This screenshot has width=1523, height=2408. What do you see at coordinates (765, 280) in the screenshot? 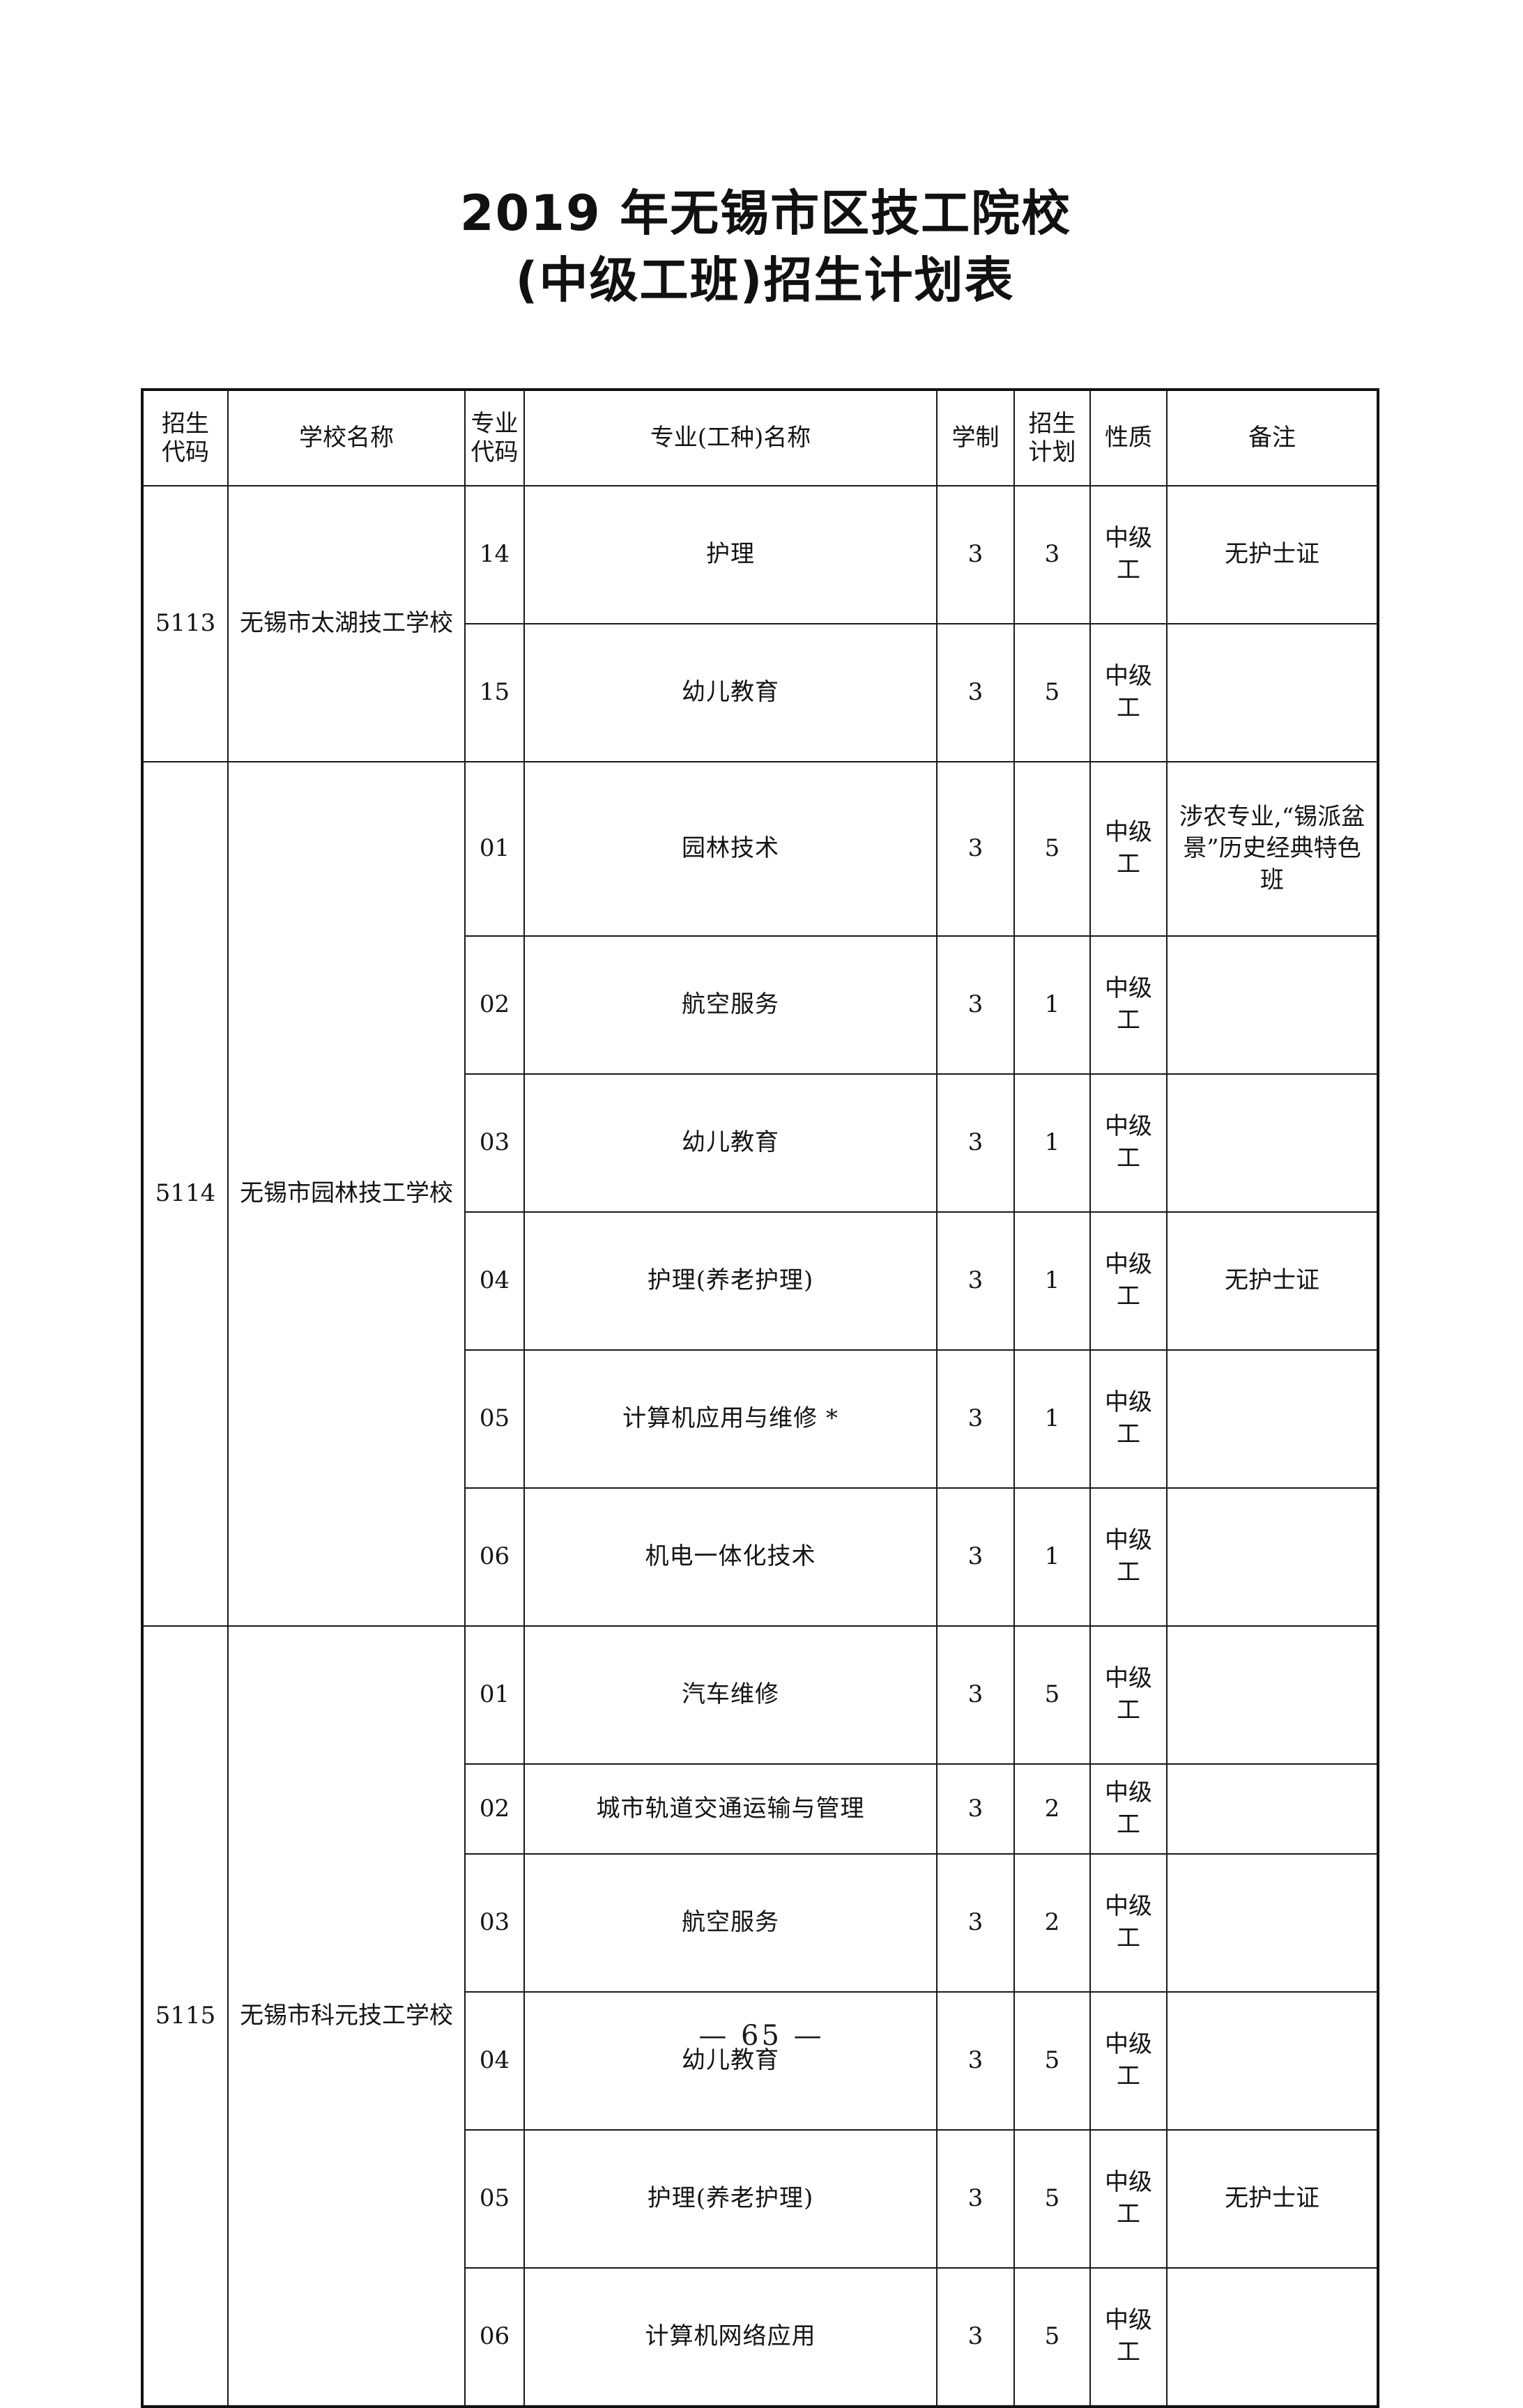
I see `title-line-2: (中级工班)招生计划表` at bounding box center [765, 280].